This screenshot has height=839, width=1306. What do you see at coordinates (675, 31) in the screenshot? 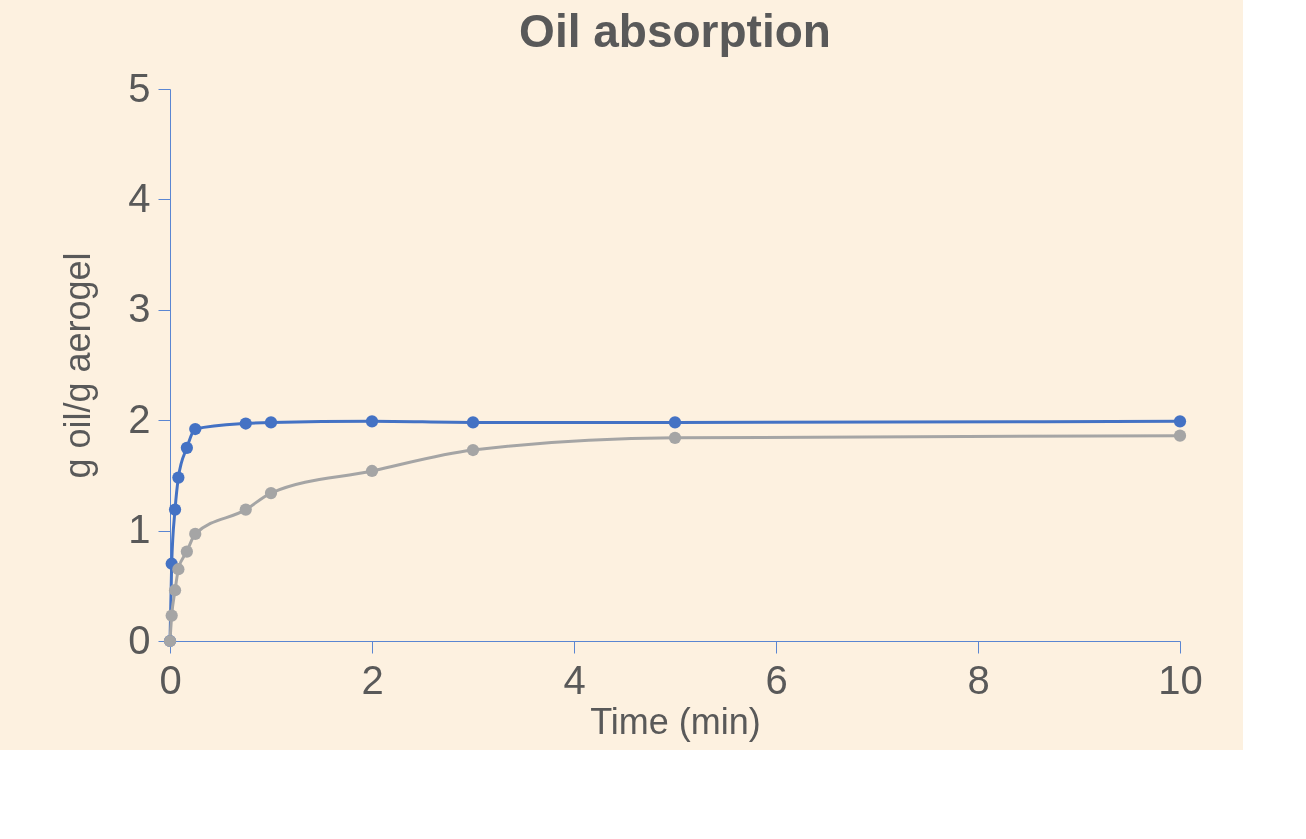
I see `chart-title: Oil absorption` at bounding box center [675, 31].